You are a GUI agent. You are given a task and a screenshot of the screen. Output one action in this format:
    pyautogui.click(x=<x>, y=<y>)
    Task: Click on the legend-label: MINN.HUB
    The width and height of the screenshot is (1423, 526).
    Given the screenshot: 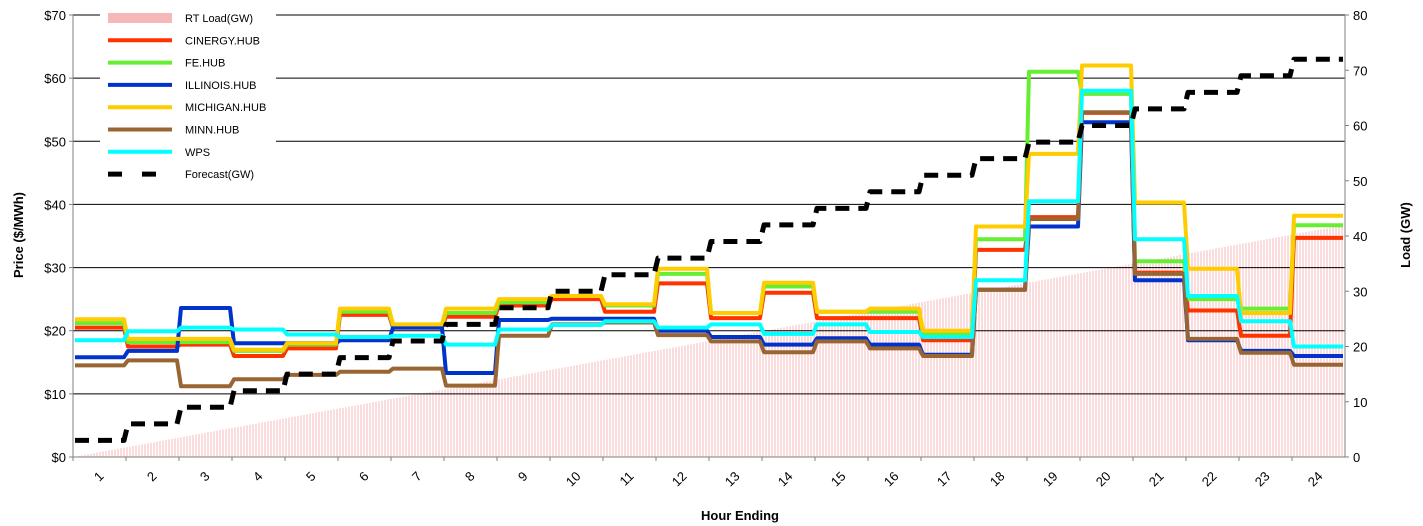 What is the action you would take?
    pyautogui.click(x=212, y=131)
    